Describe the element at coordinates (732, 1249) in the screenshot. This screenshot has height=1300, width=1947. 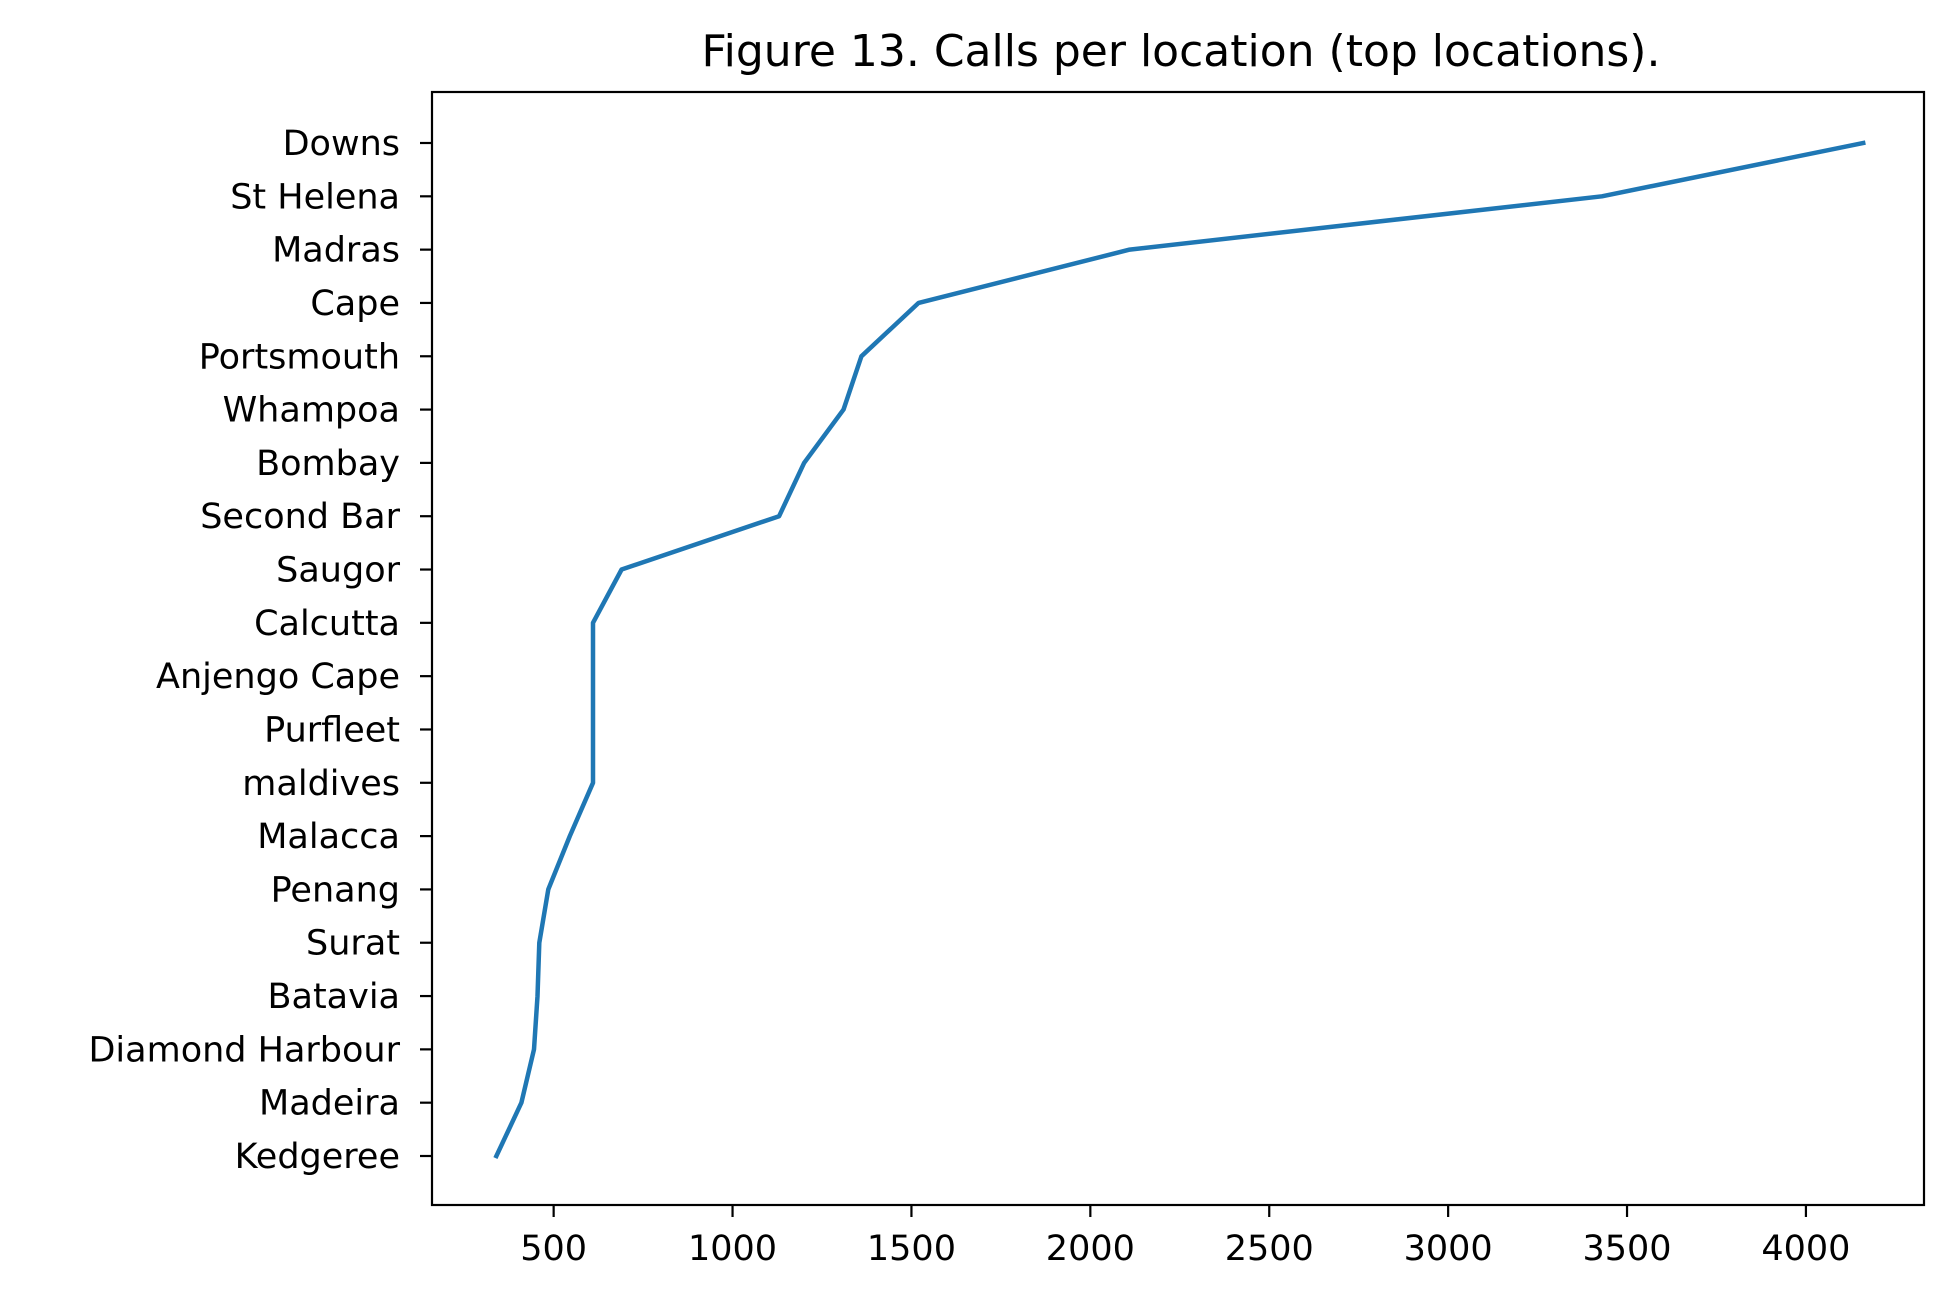
I see `x-tick-label: 1000` at that location.